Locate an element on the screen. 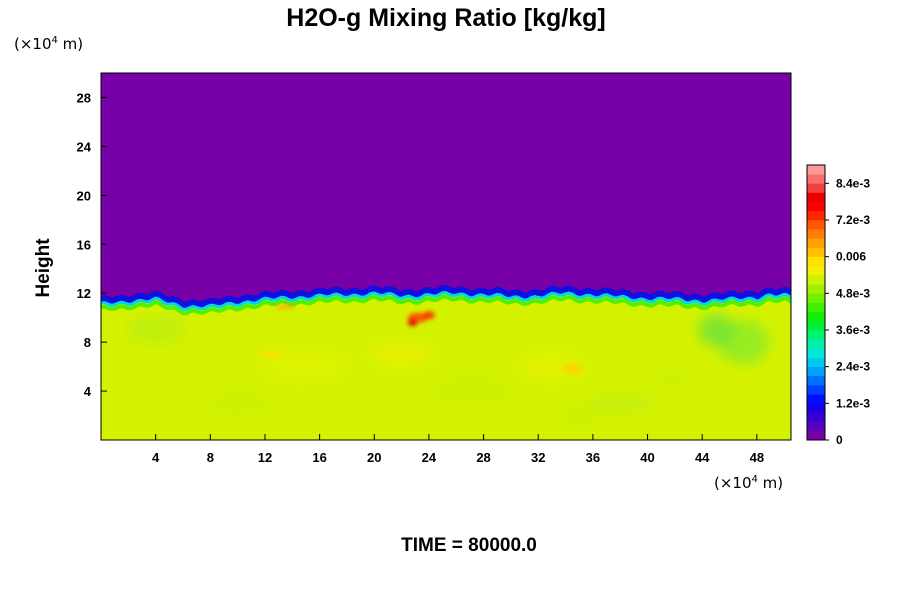  x-tick-label: 40 is located at coordinates (647, 457).